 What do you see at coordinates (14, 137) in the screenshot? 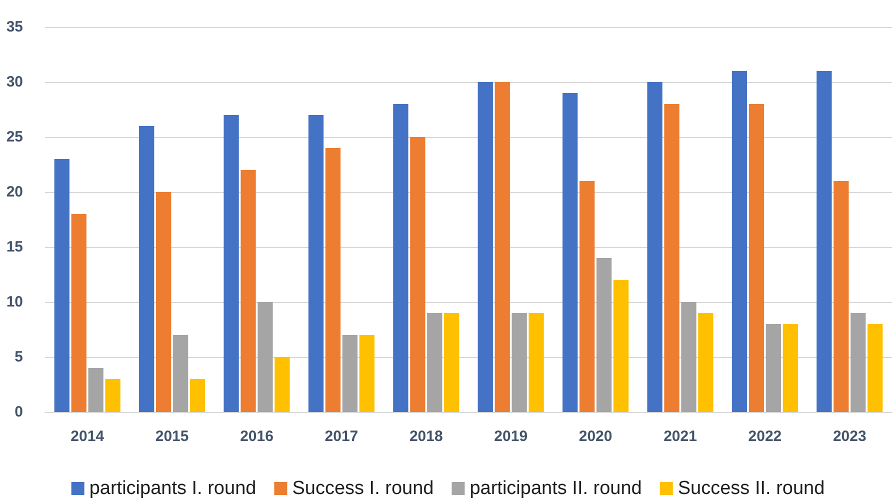
I see `y-tick-label: 25` at bounding box center [14, 137].